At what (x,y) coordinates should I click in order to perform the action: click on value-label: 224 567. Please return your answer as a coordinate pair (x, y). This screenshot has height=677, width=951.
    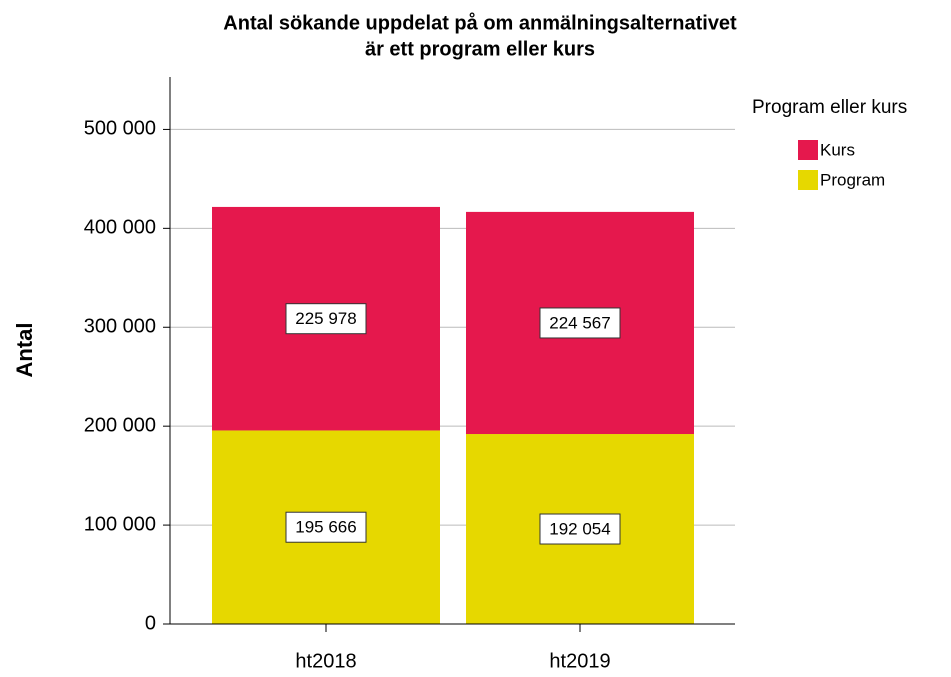
    Looking at the image, I should click on (579, 322).